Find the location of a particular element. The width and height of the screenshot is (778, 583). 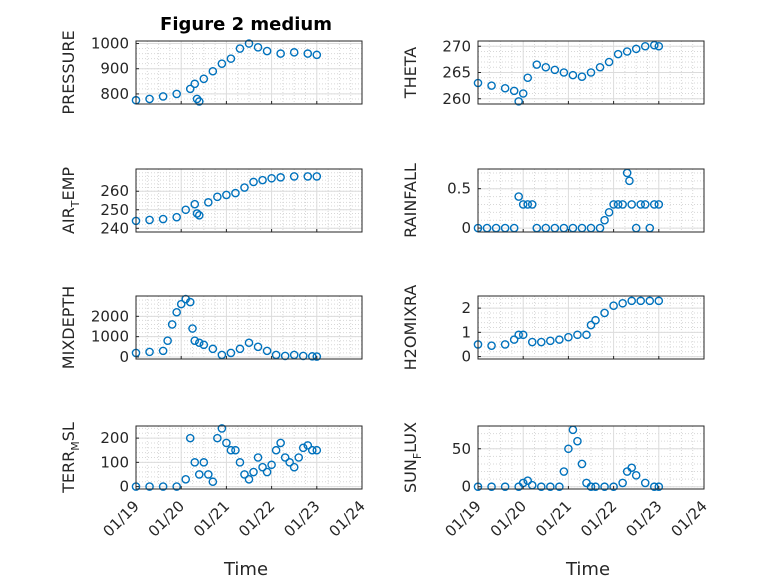

y-tick-label: 200 is located at coordinates (114, 438).